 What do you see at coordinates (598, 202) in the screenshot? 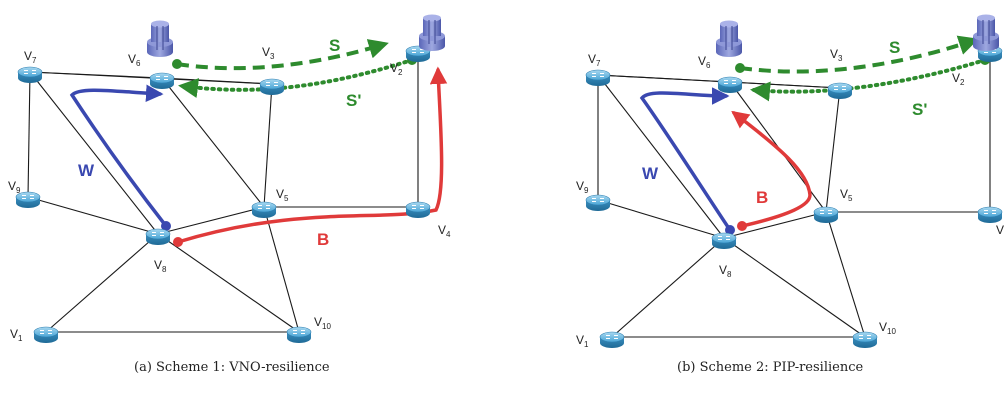
I see `router-v9-b` at bounding box center [598, 202].